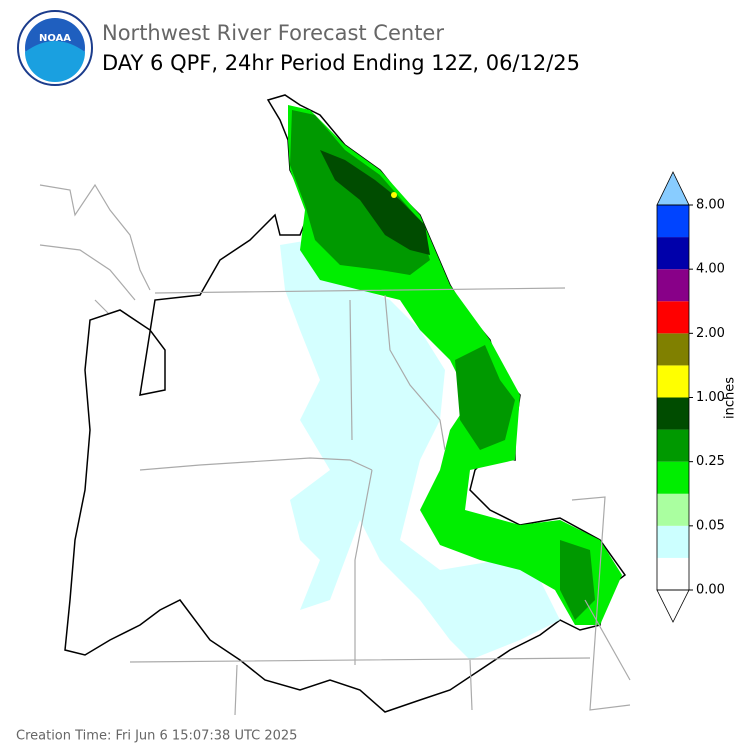  Describe the element at coordinates (673, 188) in the screenshot. I see `over-arrow` at that location.